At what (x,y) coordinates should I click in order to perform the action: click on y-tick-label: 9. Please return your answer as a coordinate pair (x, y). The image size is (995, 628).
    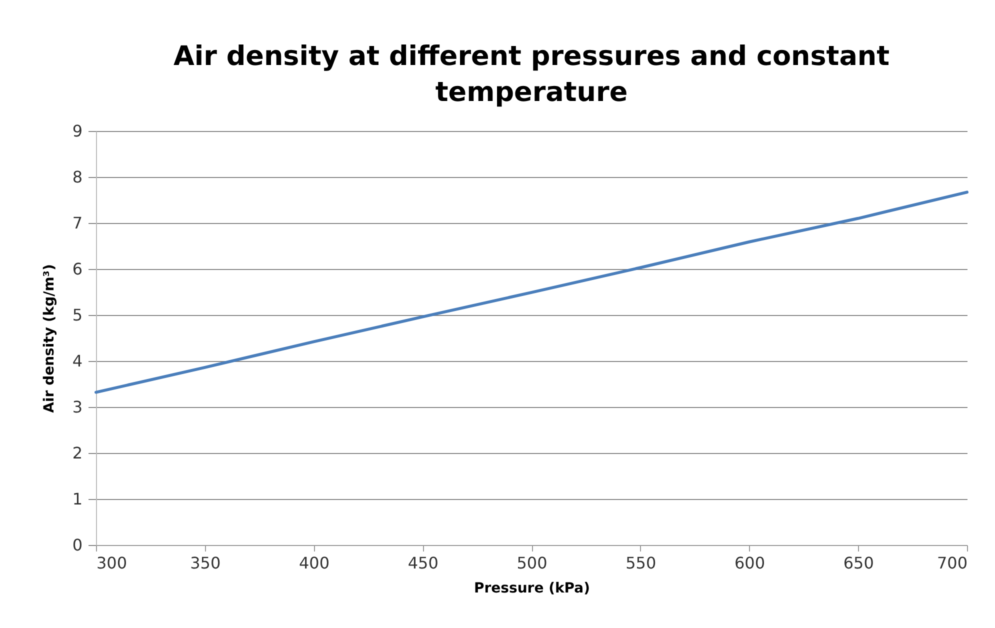
    Looking at the image, I should click on (77, 131).